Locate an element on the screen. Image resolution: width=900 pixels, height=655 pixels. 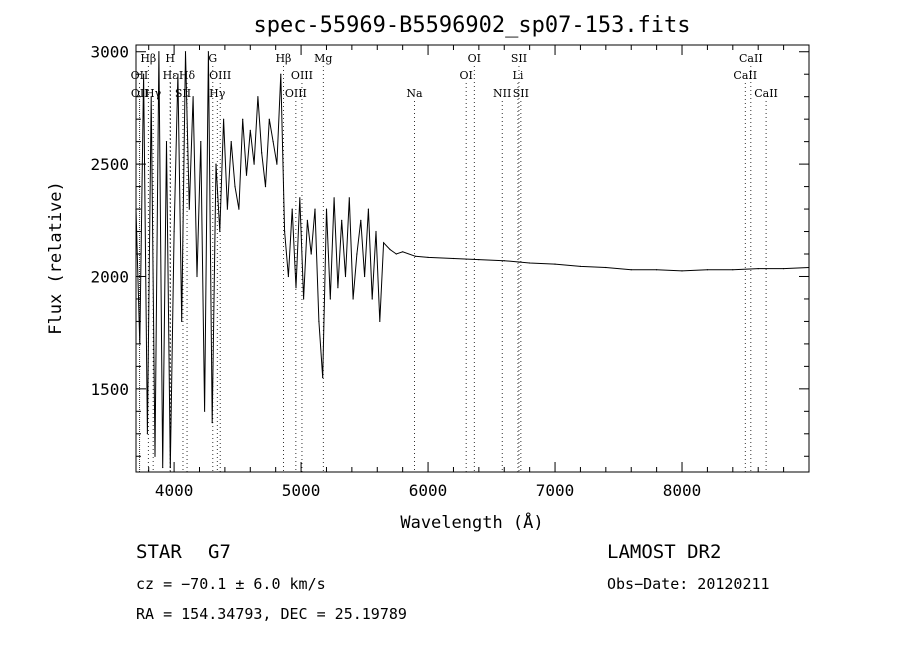
y-tick-label: 1500 is located at coordinates (109, 389).